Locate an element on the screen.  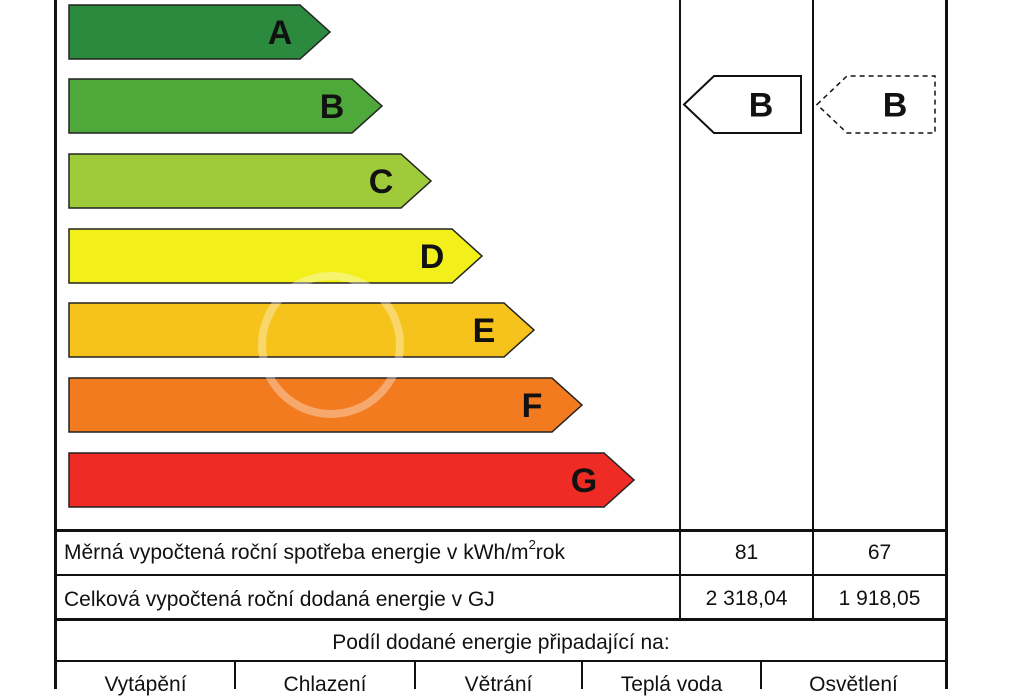
class-bar-f is located at coordinates (326, 405).